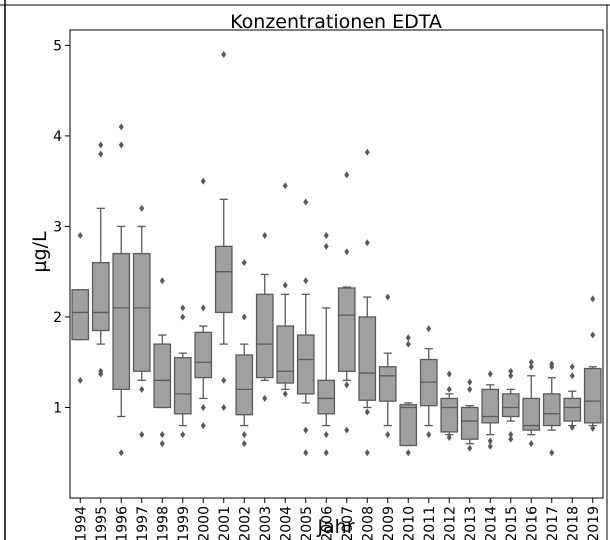 The image size is (610, 540). Describe the element at coordinates (184, 523) in the screenshot. I see `x-tick-label: 1999` at that location.